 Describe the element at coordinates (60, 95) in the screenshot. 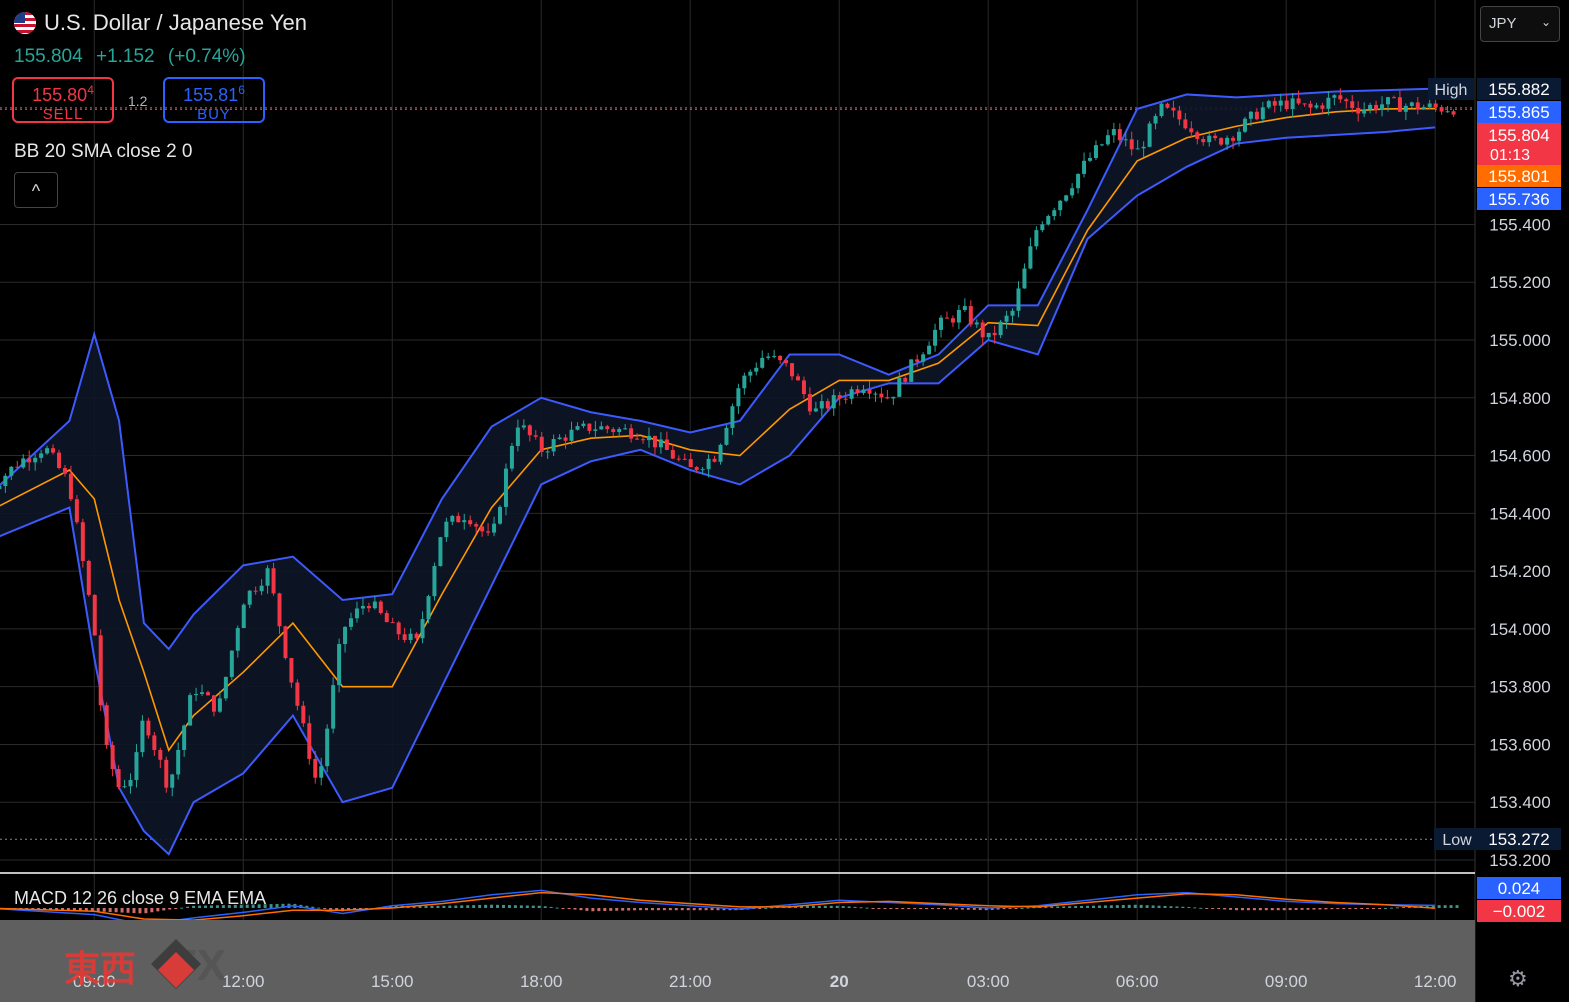

I see `sell-price: 155.80` at that location.